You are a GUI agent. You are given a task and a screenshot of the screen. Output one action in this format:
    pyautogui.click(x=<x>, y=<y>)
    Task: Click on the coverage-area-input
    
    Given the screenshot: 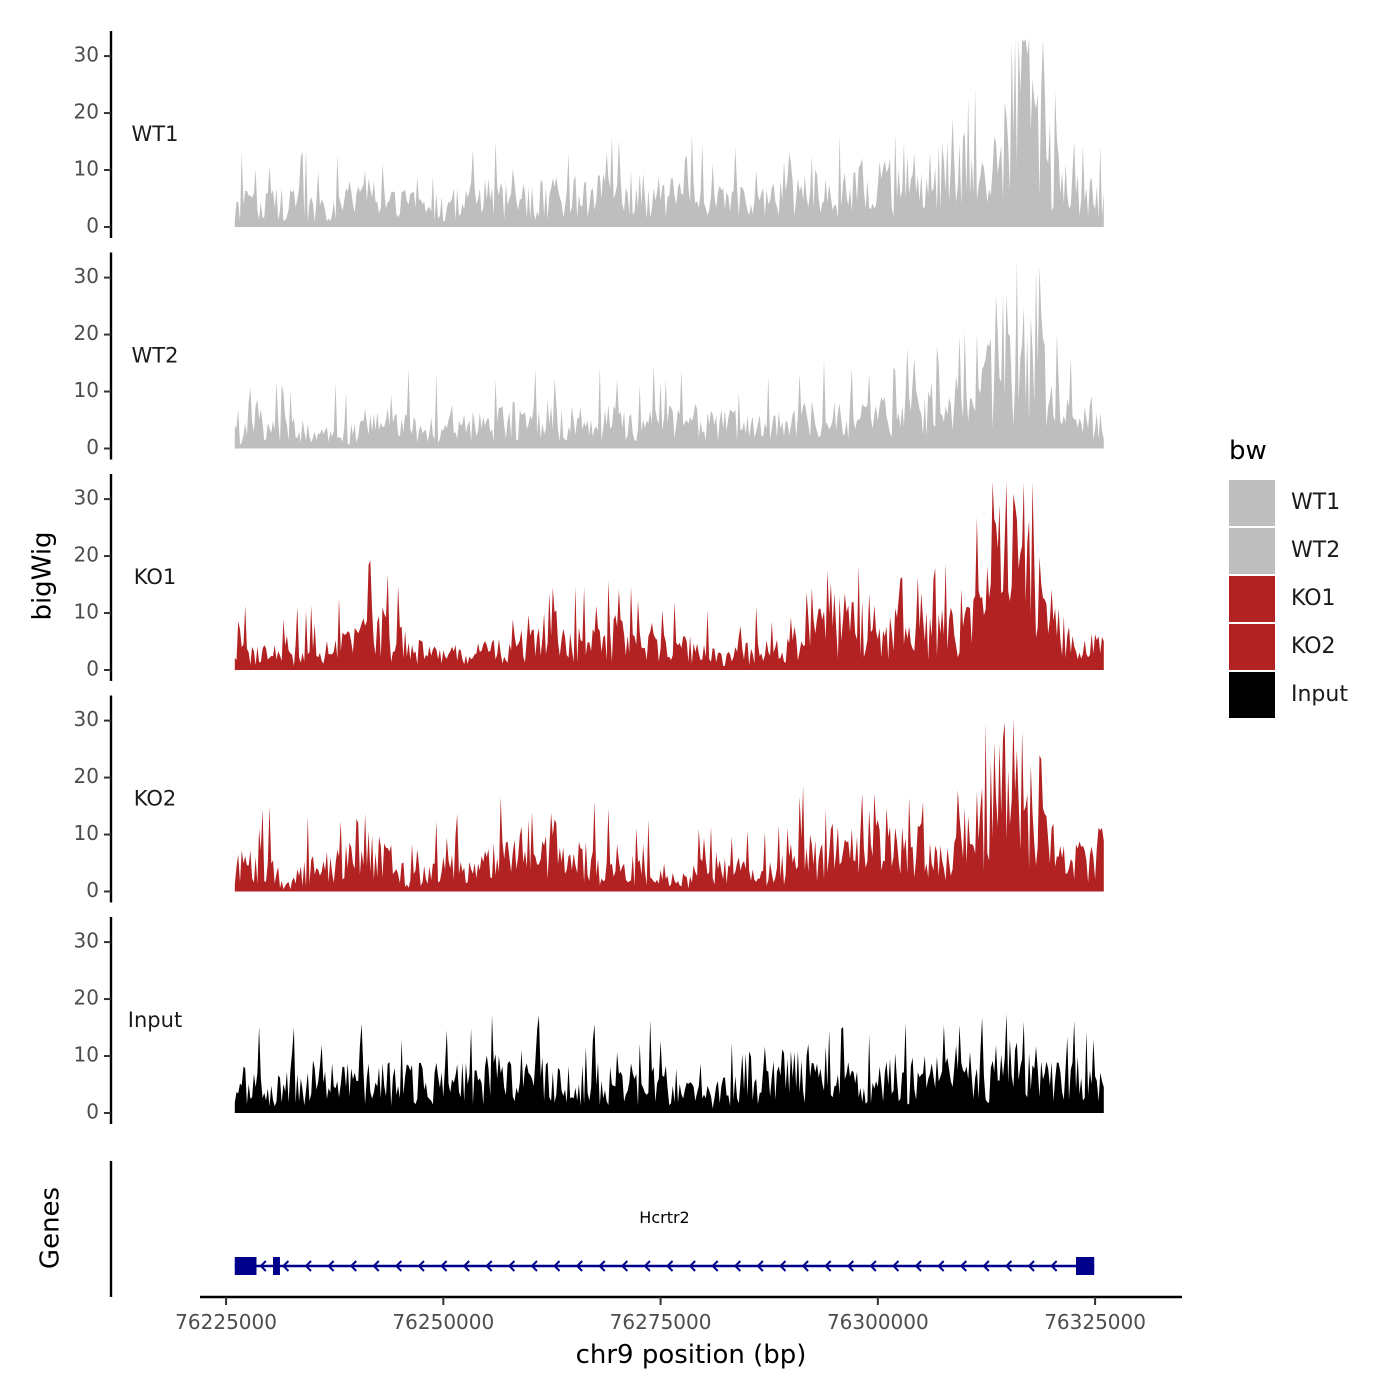 What is the action you would take?
    pyautogui.click(x=669, y=1063)
    